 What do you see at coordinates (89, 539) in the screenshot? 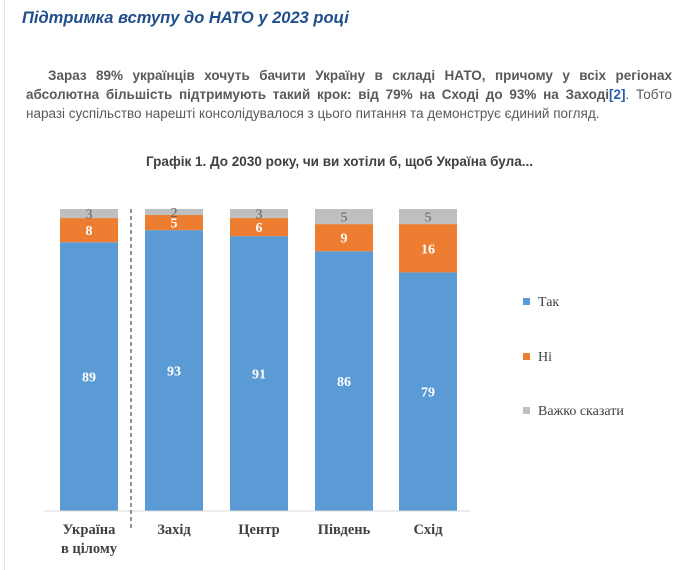
I see `category-label: Україна в цілому` at bounding box center [89, 539].